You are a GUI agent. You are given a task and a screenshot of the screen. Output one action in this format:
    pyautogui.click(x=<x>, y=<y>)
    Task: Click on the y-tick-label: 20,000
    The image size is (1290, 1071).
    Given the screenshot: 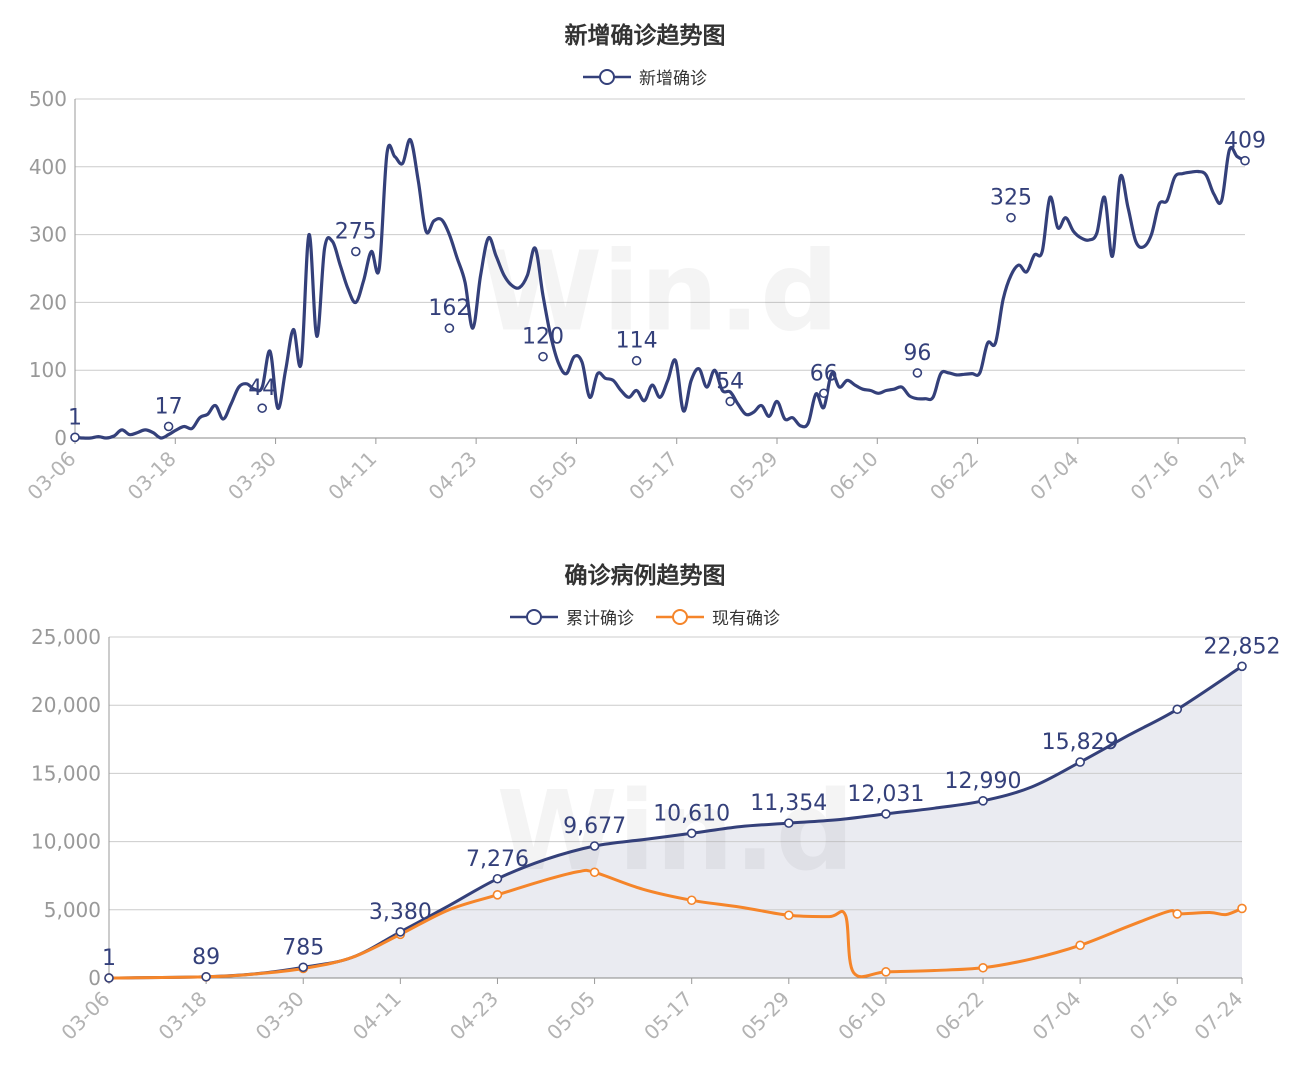 What is the action you would take?
    pyautogui.click(x=66, y=705)
    